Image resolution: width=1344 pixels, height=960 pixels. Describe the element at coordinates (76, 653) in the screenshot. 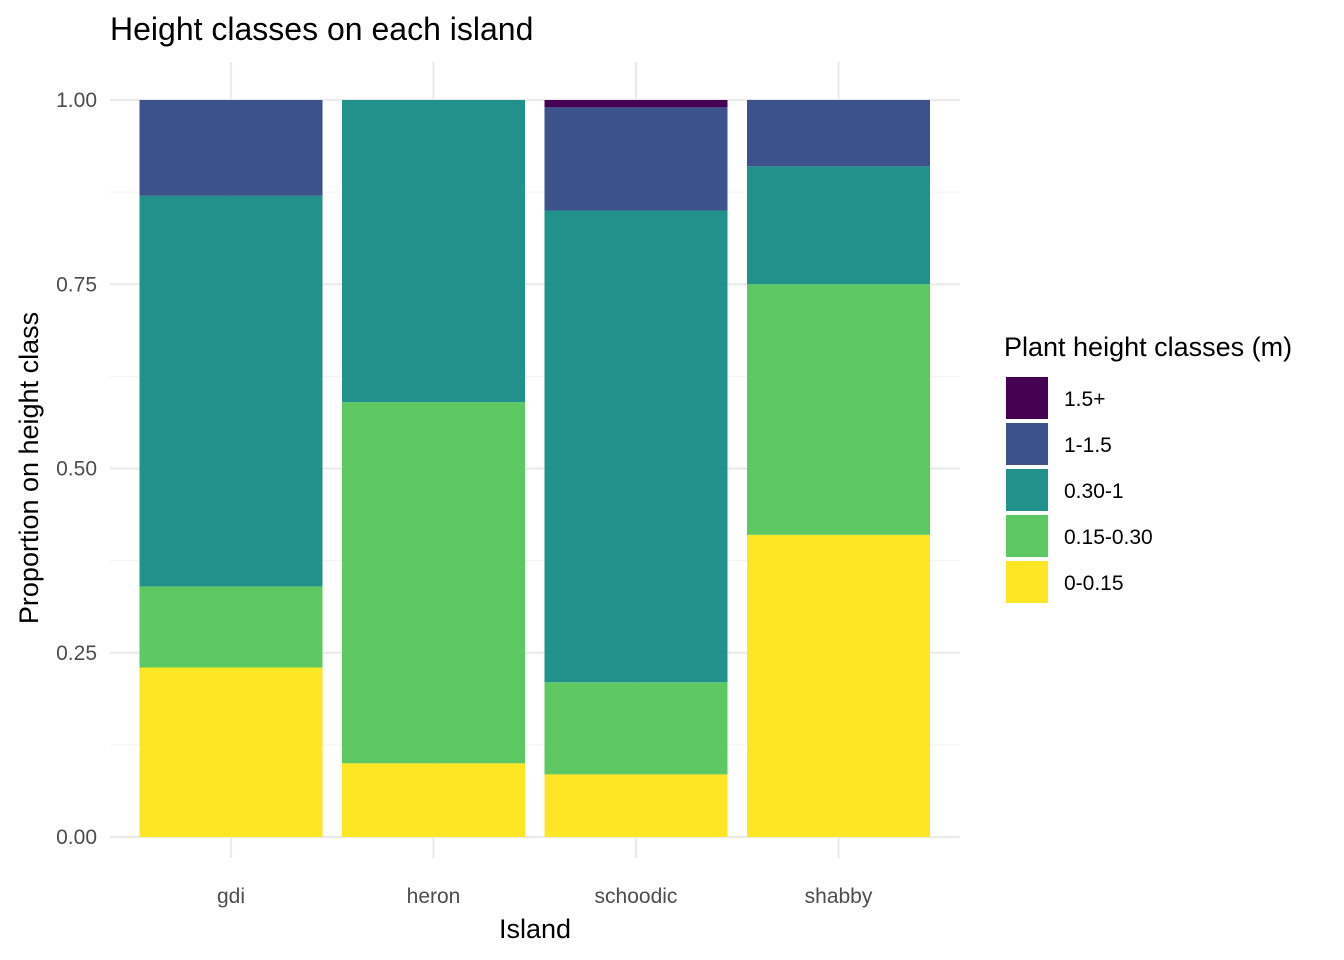

I see `y-tick-label: 0.25` at that location.